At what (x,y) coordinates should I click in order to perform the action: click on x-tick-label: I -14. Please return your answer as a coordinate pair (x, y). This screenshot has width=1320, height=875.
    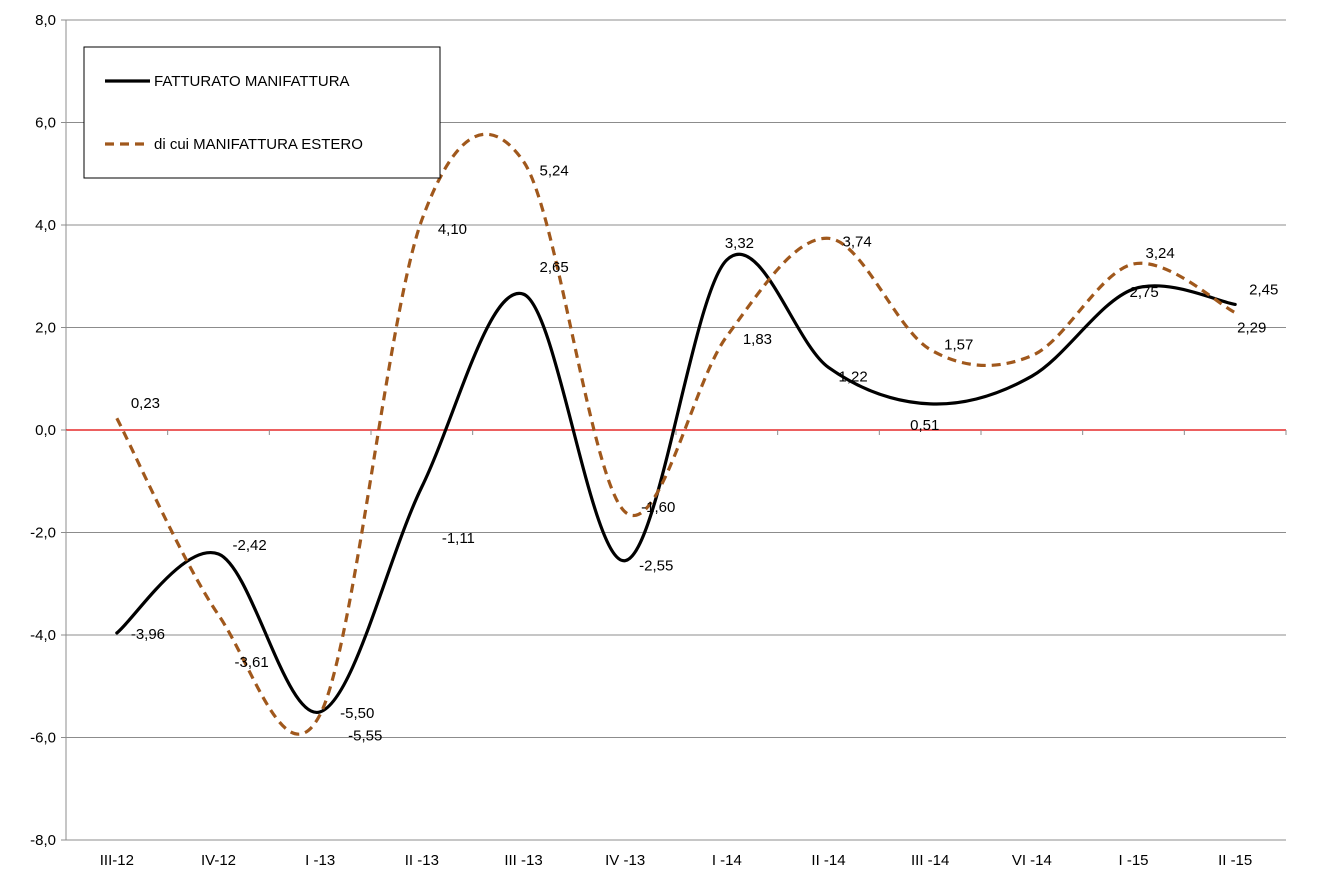
    Looking at the image, I should click on (727, 860).